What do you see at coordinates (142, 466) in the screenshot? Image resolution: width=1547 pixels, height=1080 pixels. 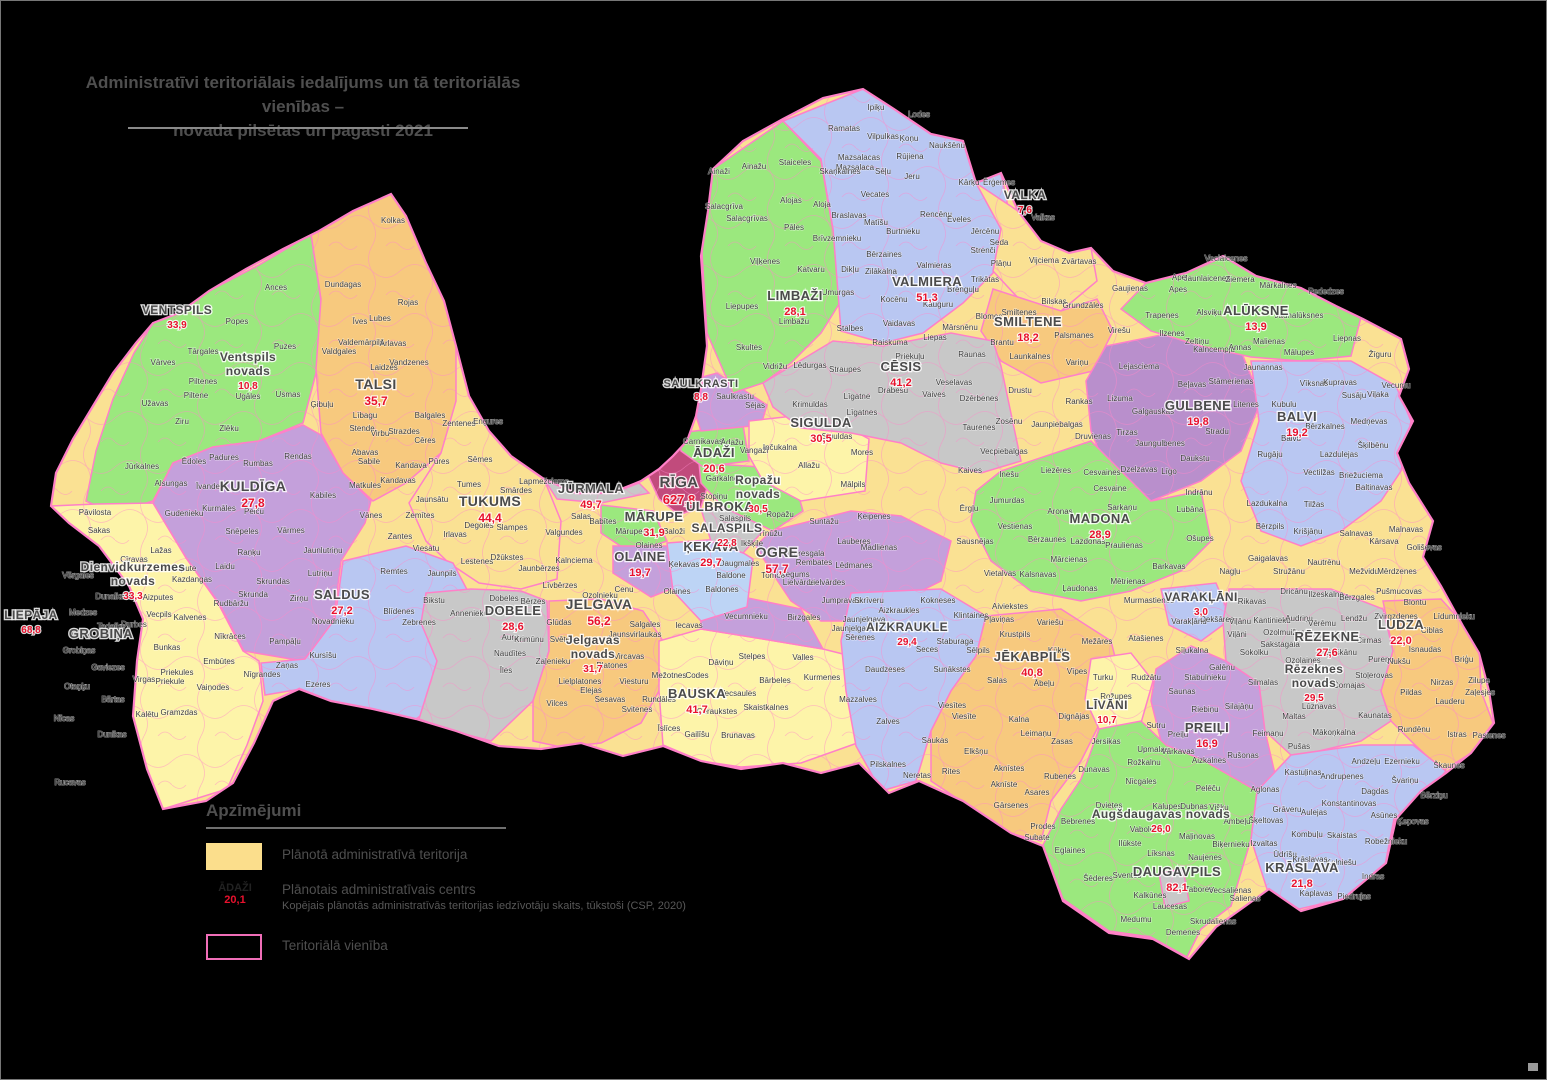 I see `pagasts-label: Jūrkalnes` at bounding box center [142, 466].